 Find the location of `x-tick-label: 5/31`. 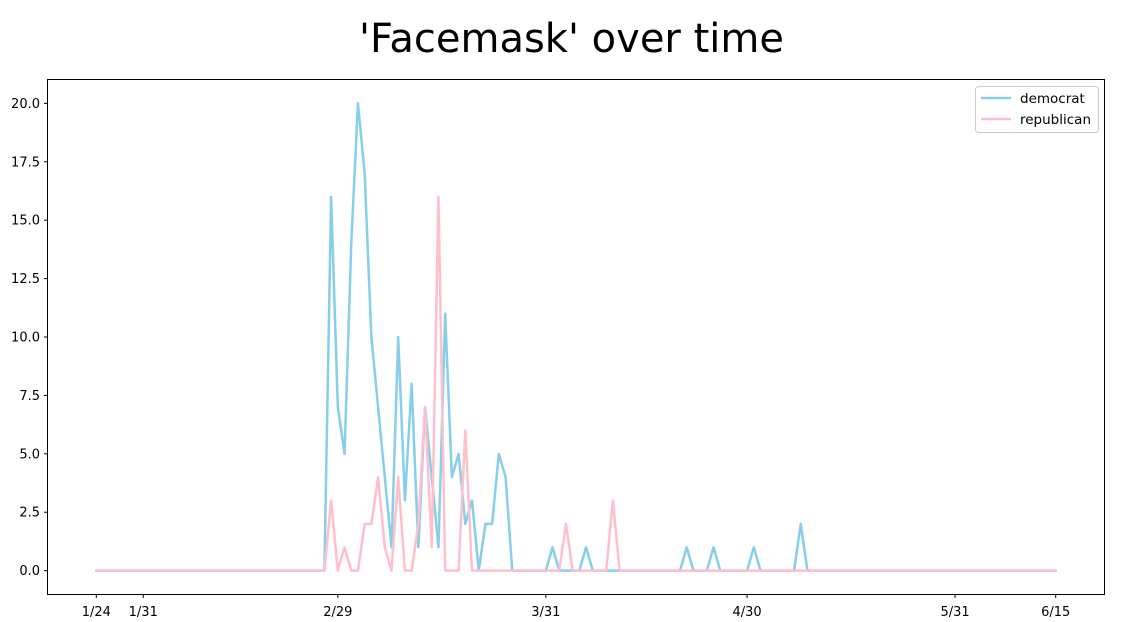

x-tick-label: 5/31 is located at coordinates (954, 612).